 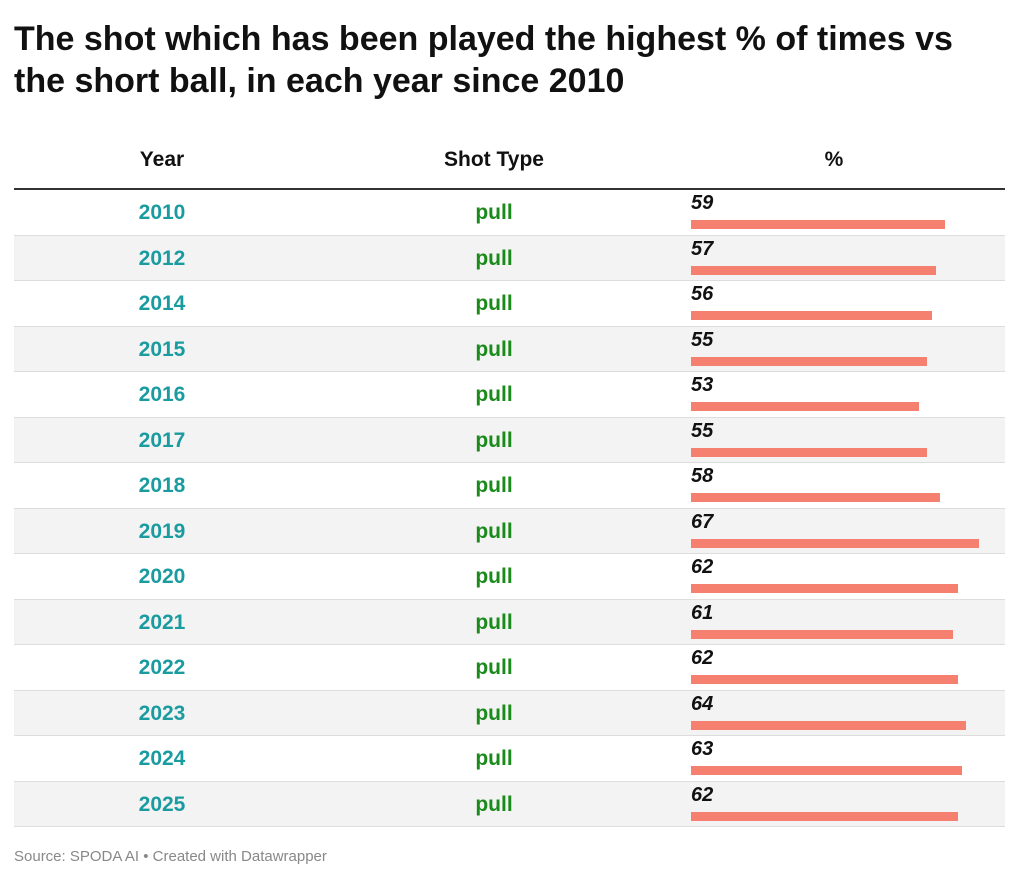 I want to click on year-cell: 2015, so click(x=162, y=349).